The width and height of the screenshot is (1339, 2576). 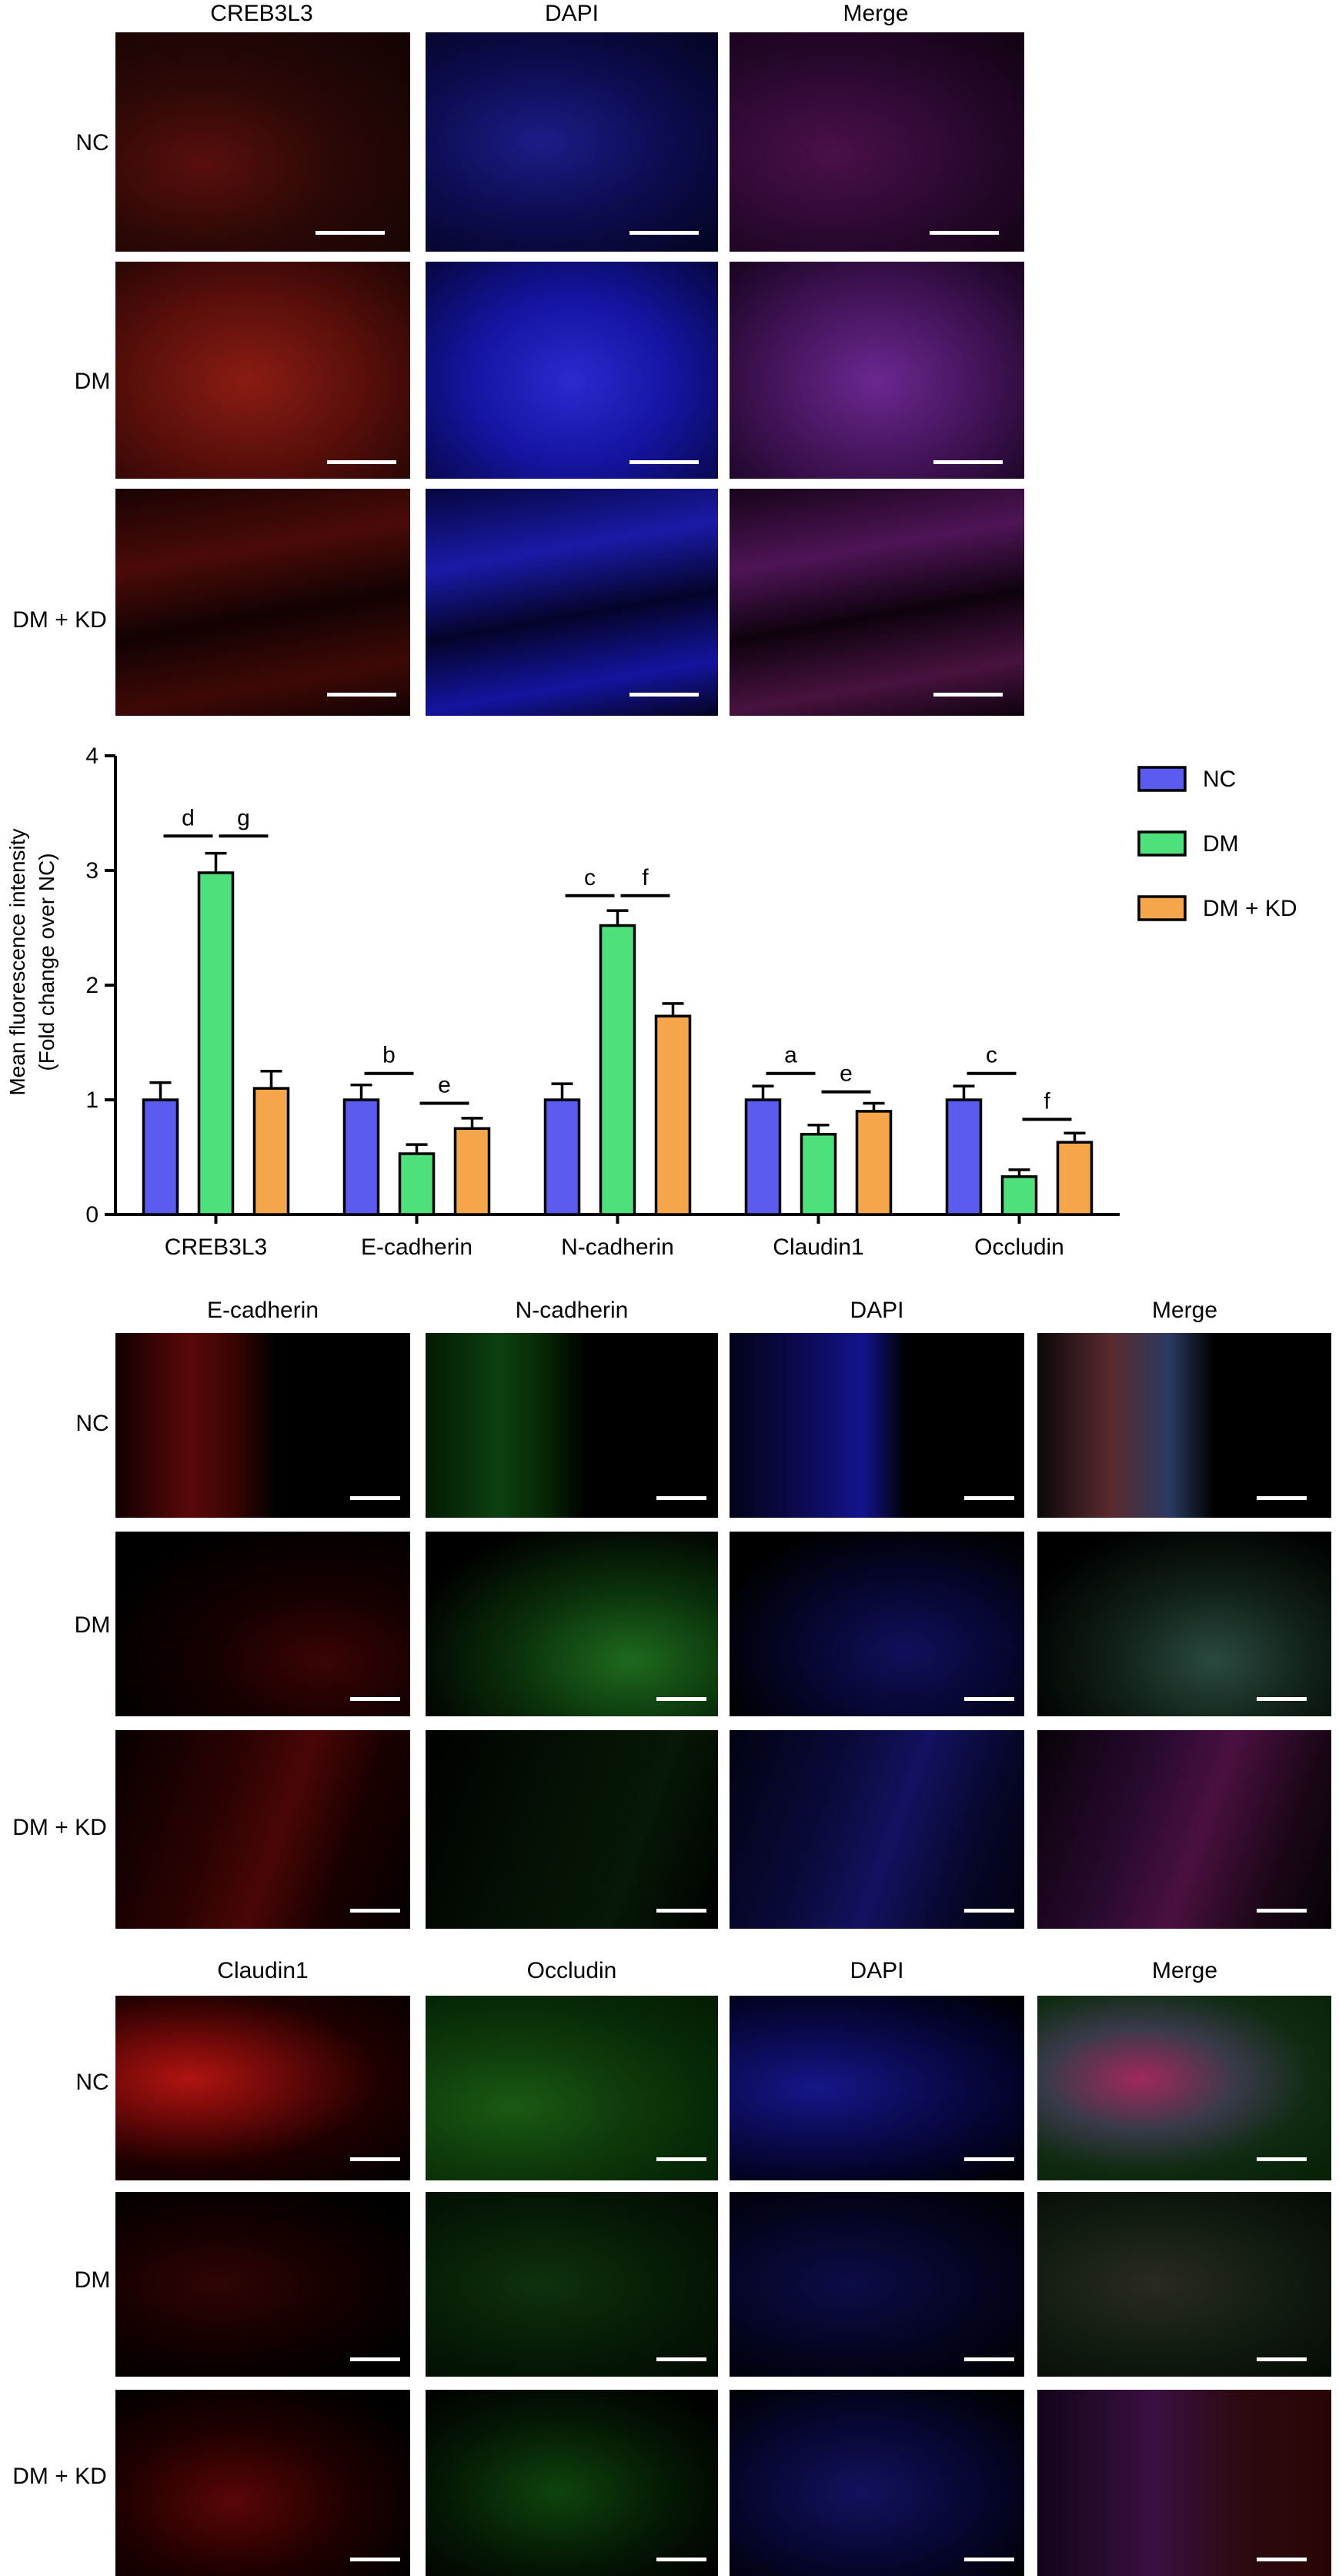 I want to click on micrograph-dapi-nc, so click(x=572, y=142).